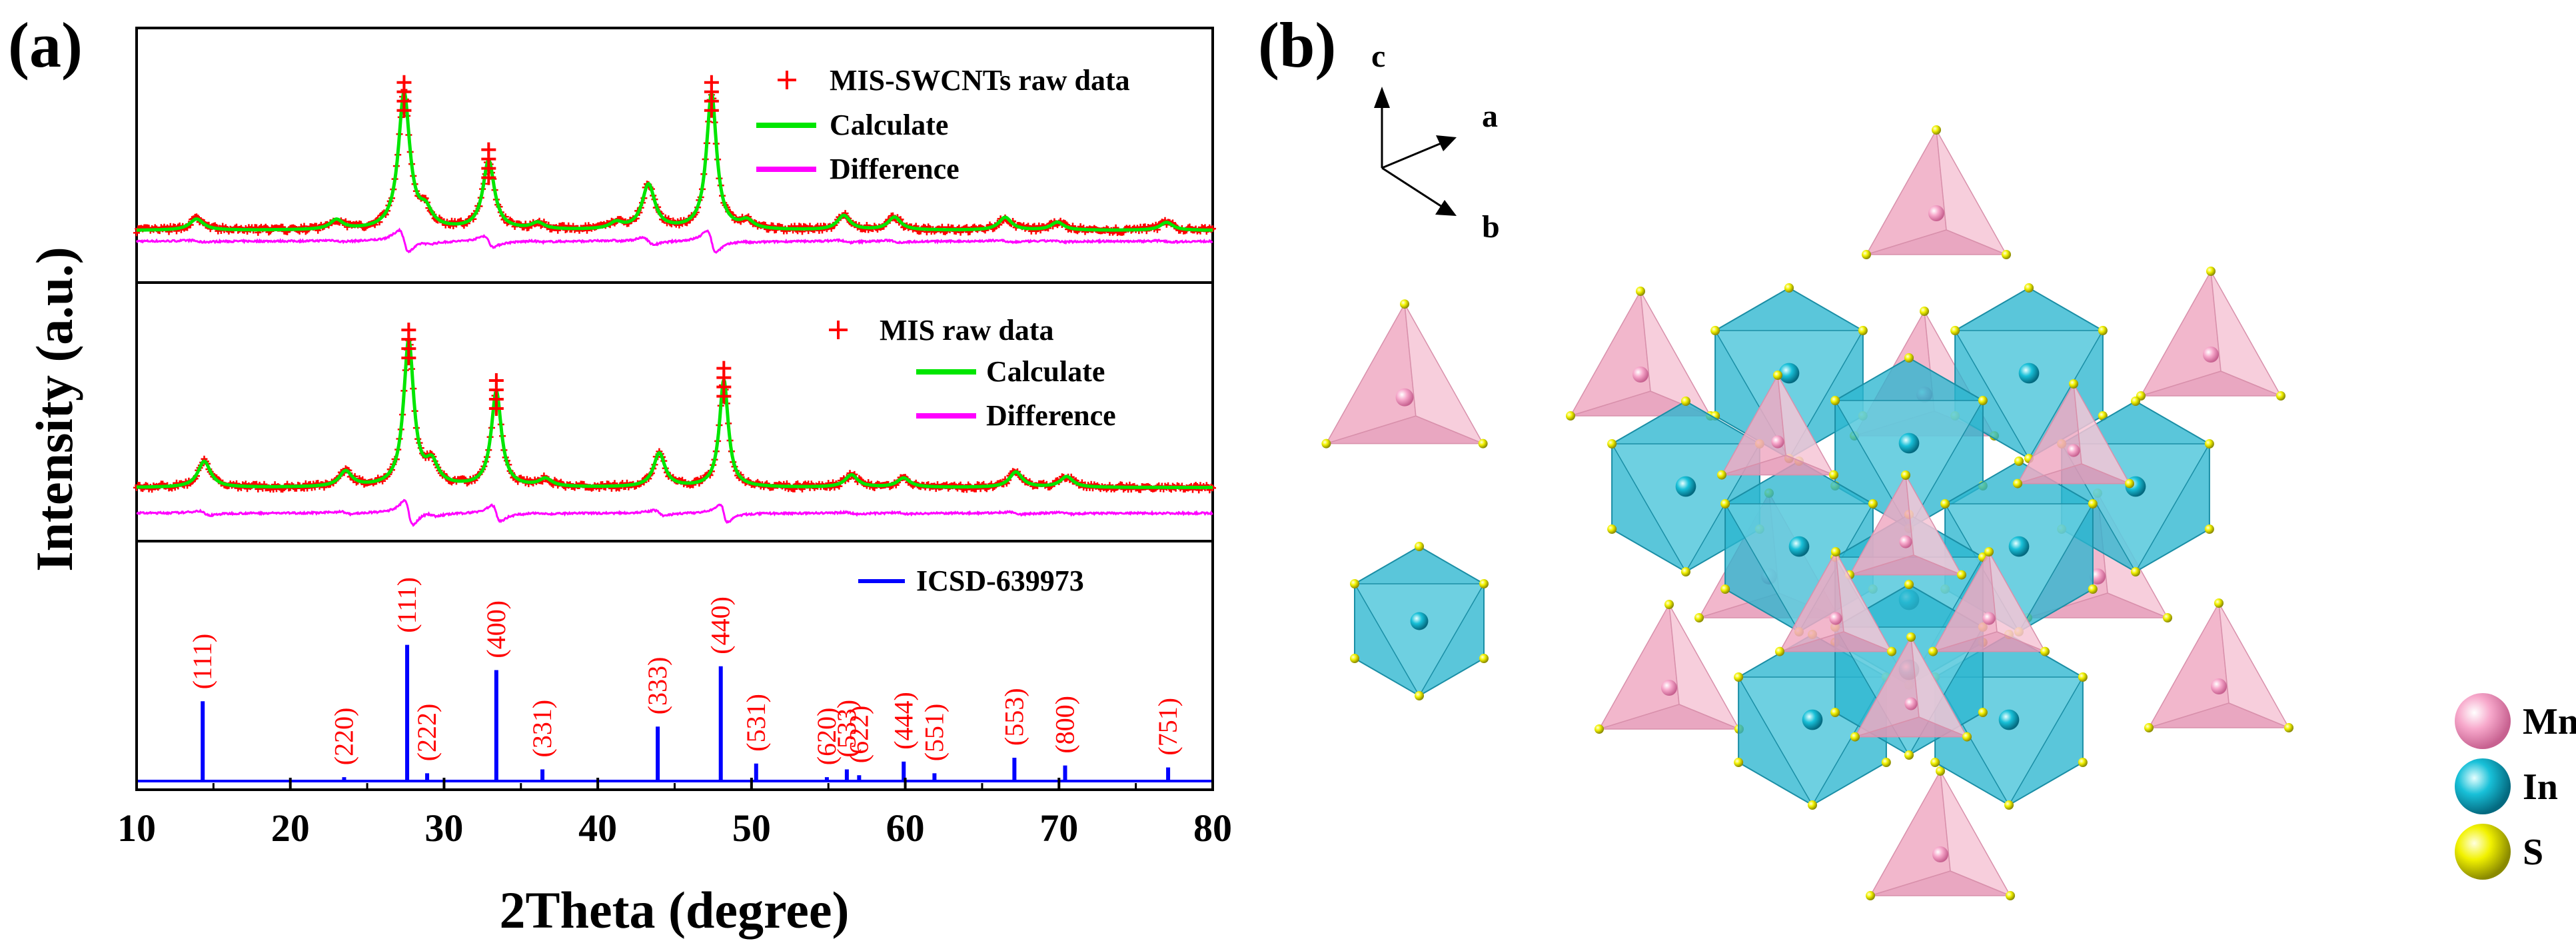  I want to click on raw-peak-marker, so click(496, 408).